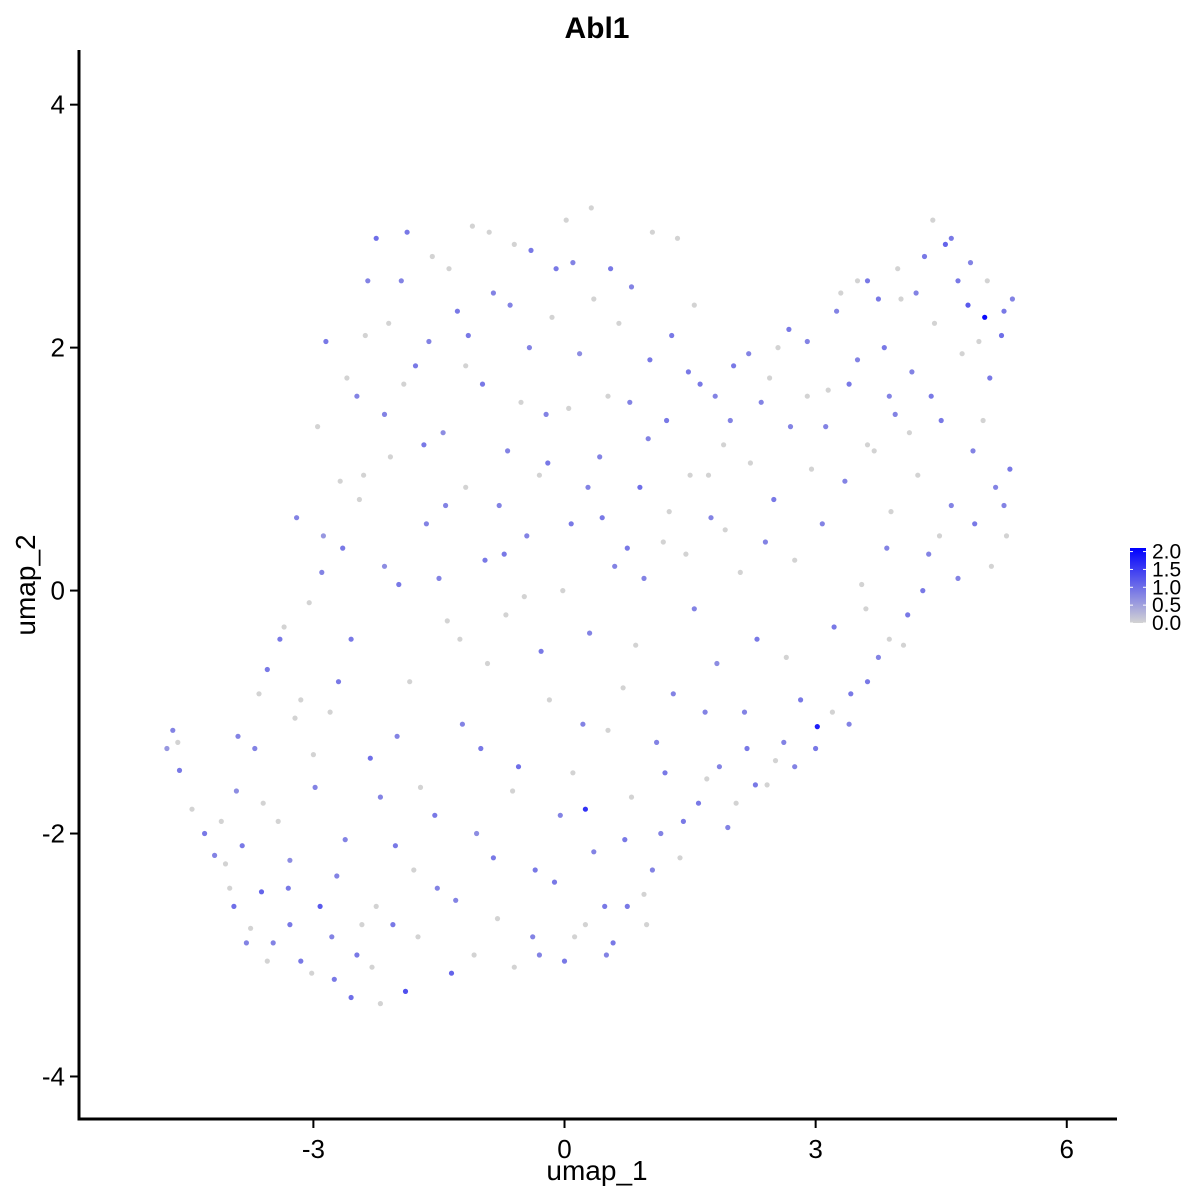 The height and width of the screenshot is (1200, 1200). I want to click on legend-tick-label: 0.0, so click(1166, 623).